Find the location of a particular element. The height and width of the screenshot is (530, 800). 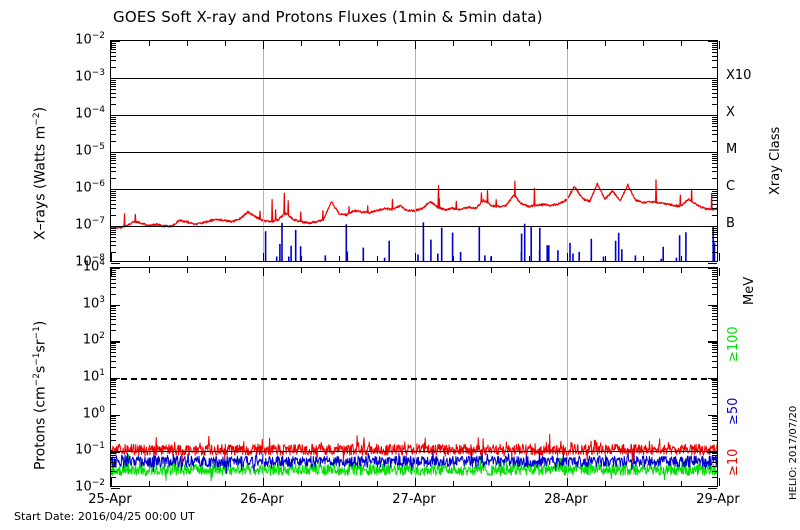

ytick-label: 10² is located at coordinates (93, 339).